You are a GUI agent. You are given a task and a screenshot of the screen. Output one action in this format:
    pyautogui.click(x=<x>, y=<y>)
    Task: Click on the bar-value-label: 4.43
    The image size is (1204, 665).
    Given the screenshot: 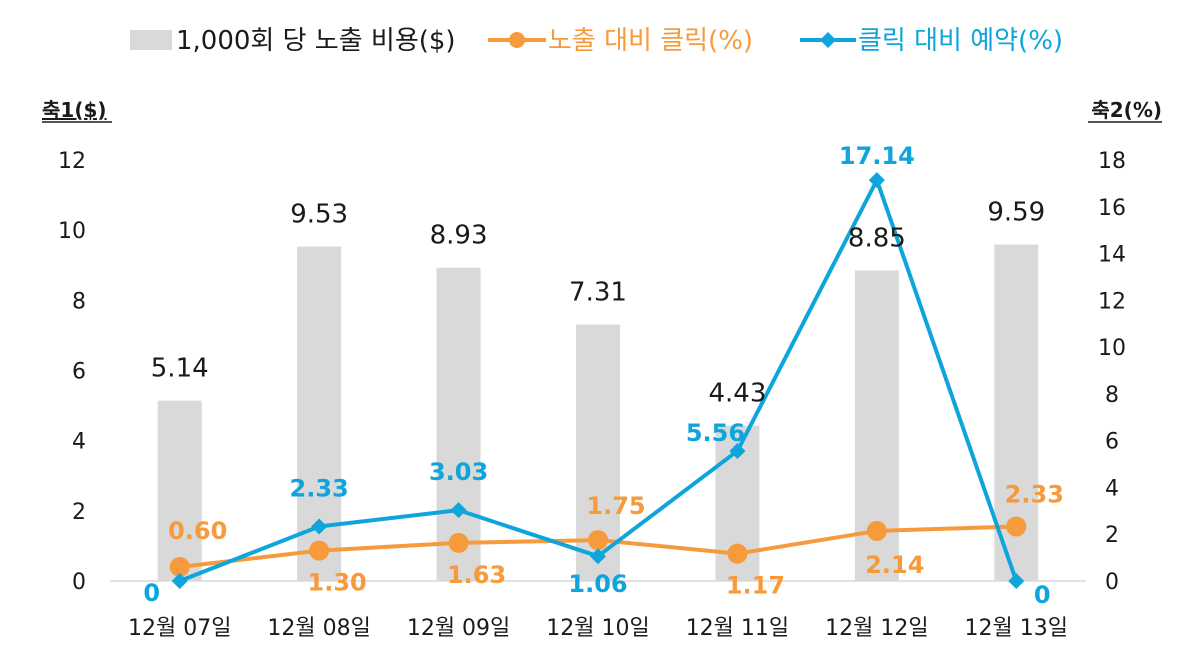 What is the action you would take?
    pyautogui.click(x=737, y=394)
    